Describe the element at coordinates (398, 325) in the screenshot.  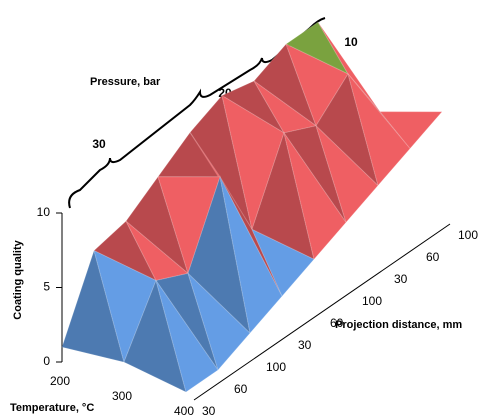
I see `y-axis-label: Projection distance, mm` at that location.